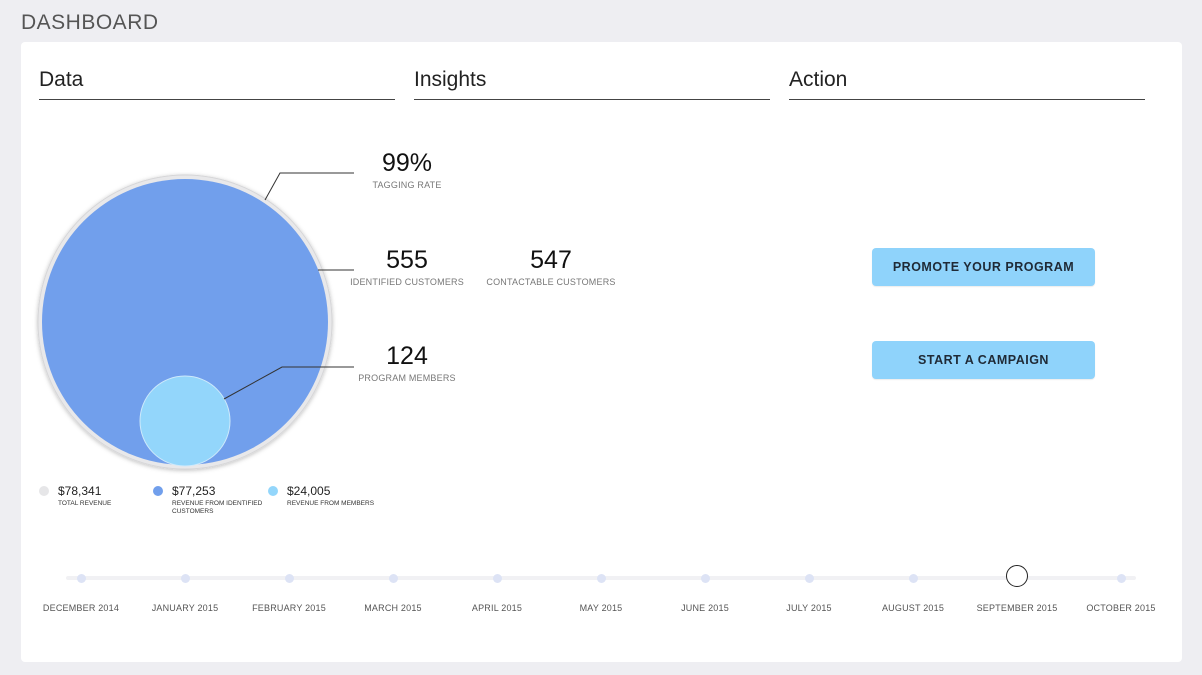 Image resolution: width=1202 pixels, height=675 pixels. What do you see at coordinates (592, 84) in the screenshot?
I see `column-header-insights: Insights` at bounding box center [592, 84].